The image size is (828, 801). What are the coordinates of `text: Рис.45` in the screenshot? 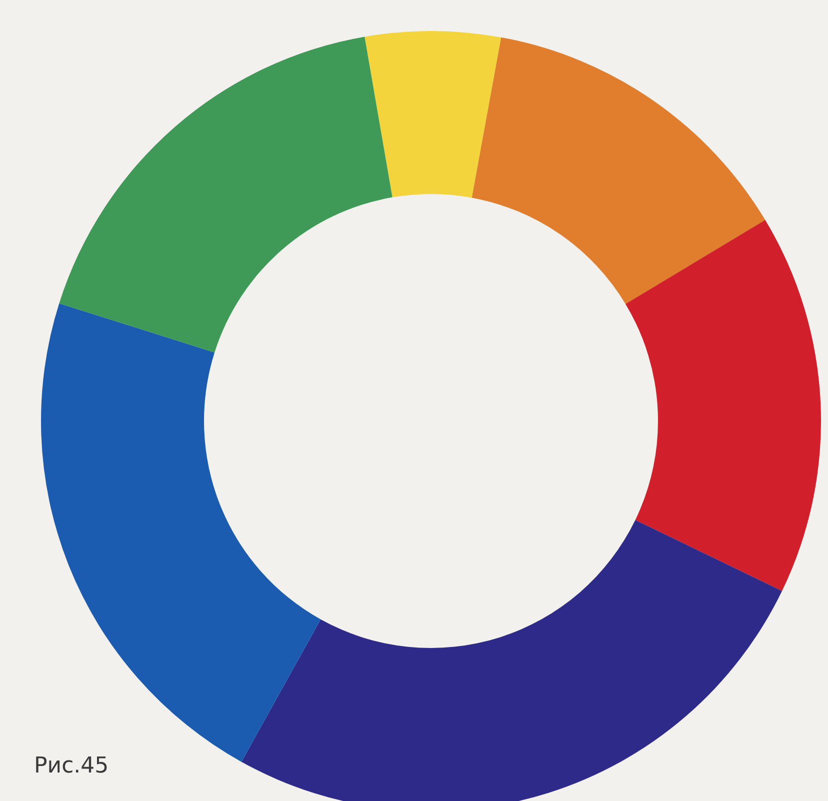 It's located at (71, 766).